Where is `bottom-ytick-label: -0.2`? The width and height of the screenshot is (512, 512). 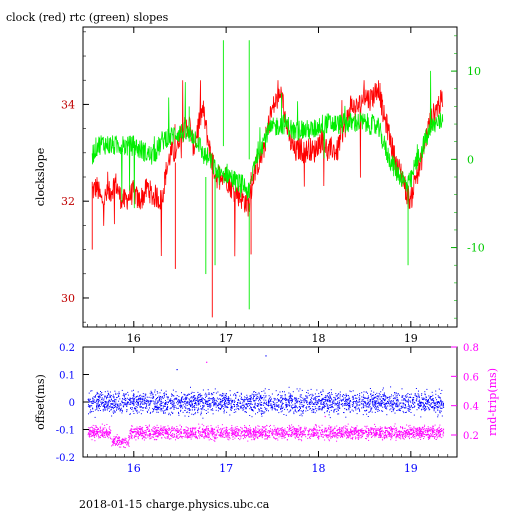 bottom-ytick-label: -0.2 is located at coordinates (65, 458).